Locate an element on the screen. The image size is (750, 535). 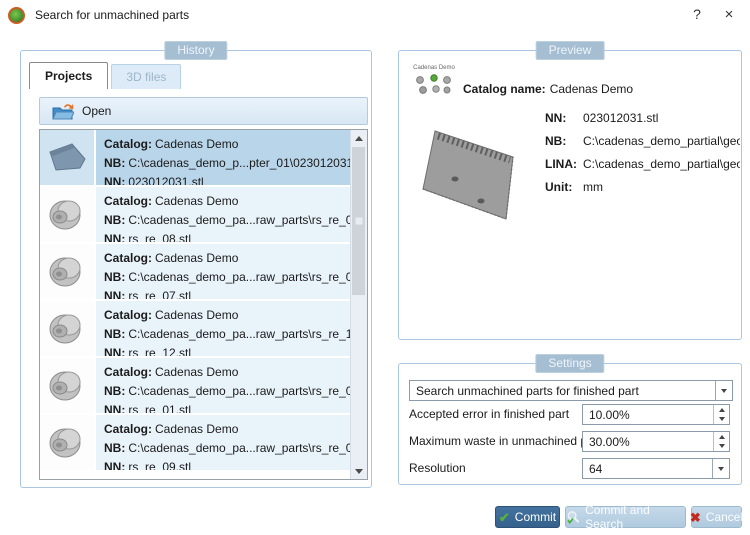
commit-button-label: Commit is located at coordinates (535, 517).